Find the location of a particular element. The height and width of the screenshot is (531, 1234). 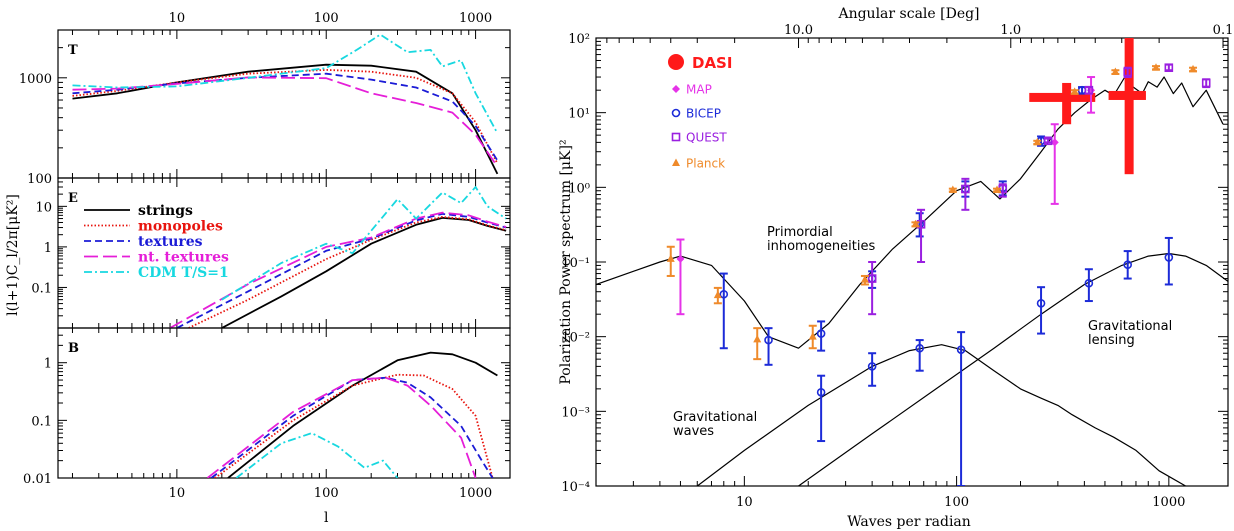

annotation: Primordial is located at coordinates (800, 232).